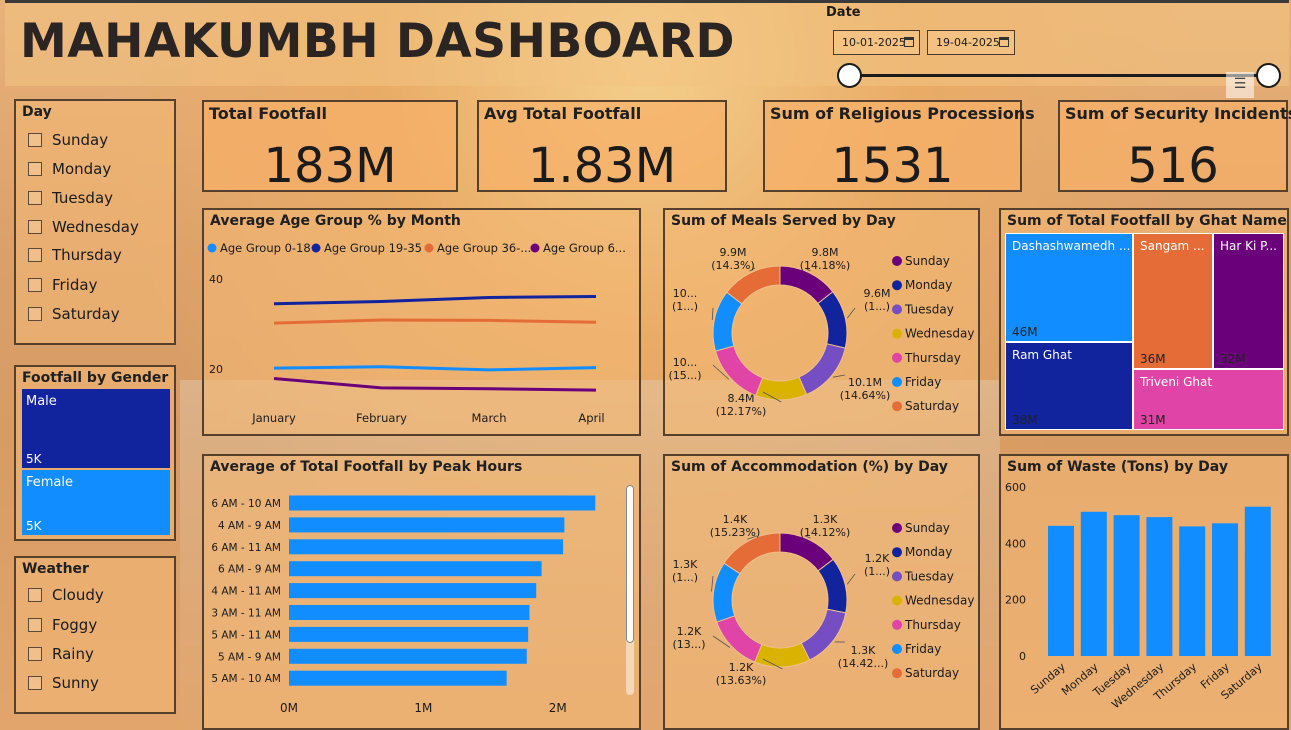 The height and width of the screenshot is (730, 1291). Describe the element at coordinates (1015, 600) in the screenshot. I see `y-tick-label: 200` at that location.